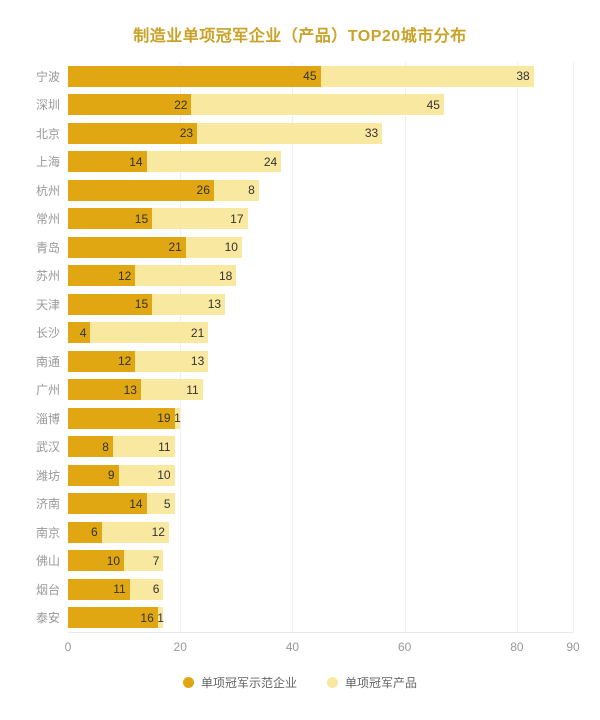 Image resolution: width=600 pixels, height=720 pixels. What do you see at coordinates (133, 133) in the screenshot?
I see `bar-segment-enterprise: 23` at bounding box center [133, 133].